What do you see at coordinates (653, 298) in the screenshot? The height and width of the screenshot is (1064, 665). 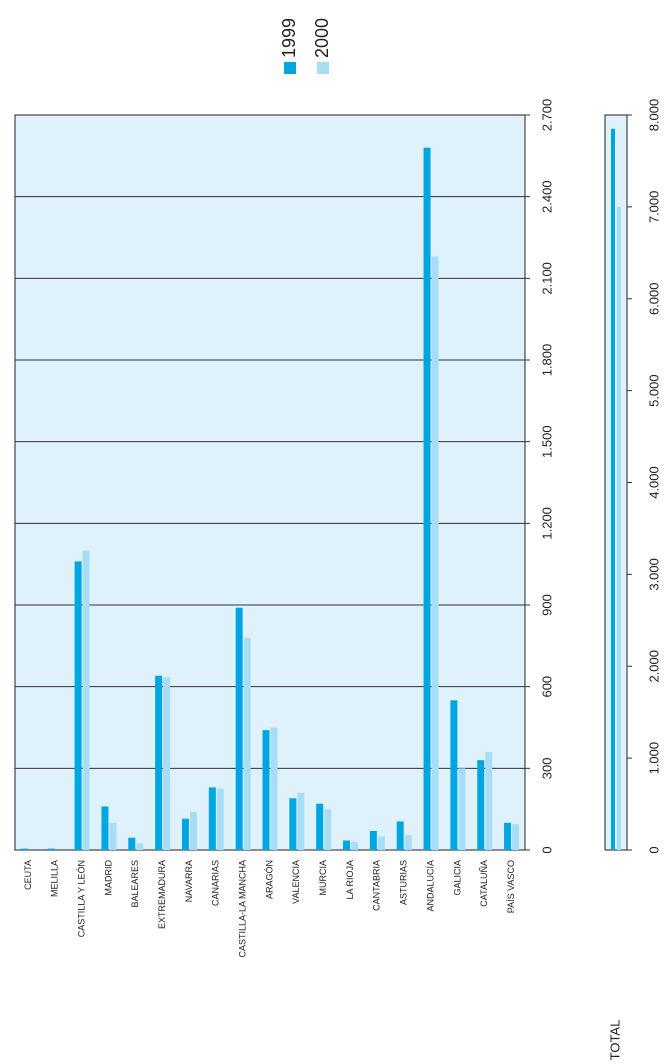 I see `y-tick-label: 6.000` at bounding box center [653, 298].